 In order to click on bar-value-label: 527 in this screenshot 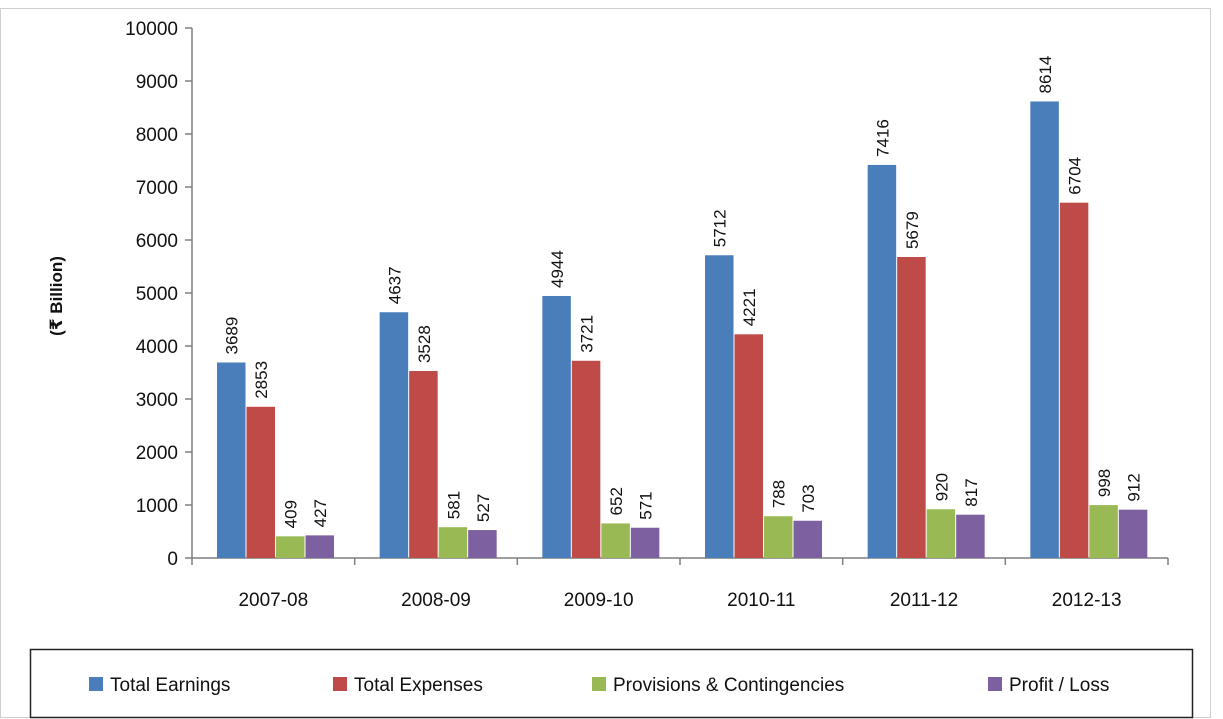, I will do `click(483, 508)`.